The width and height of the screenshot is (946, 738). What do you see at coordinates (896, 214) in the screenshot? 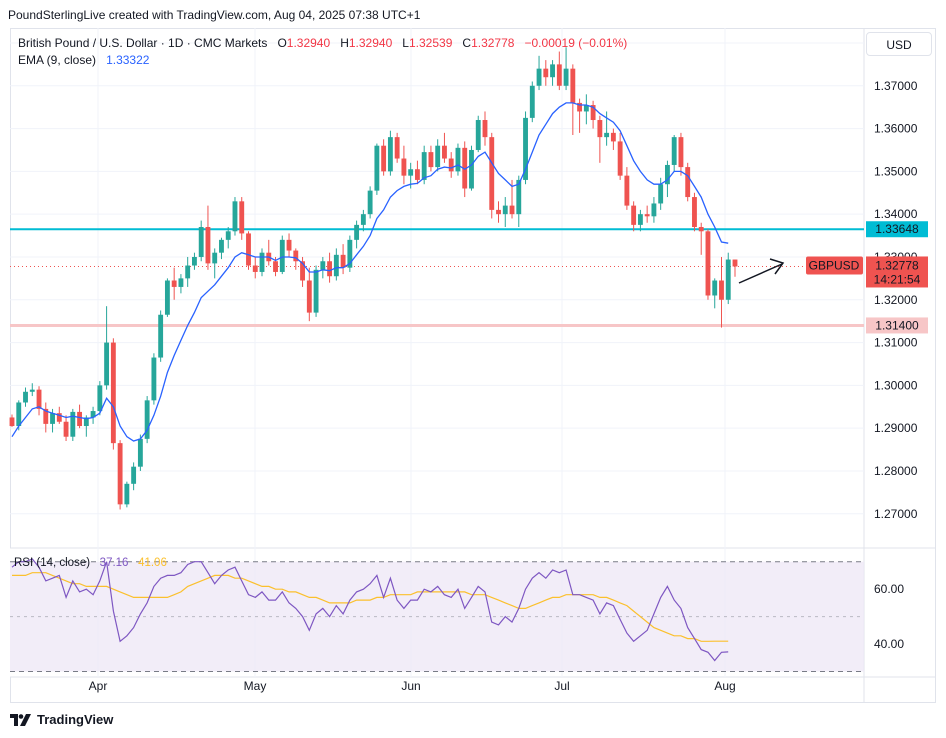
I see `y-tick-label: 1.34000` at bounding box center [896, 214].